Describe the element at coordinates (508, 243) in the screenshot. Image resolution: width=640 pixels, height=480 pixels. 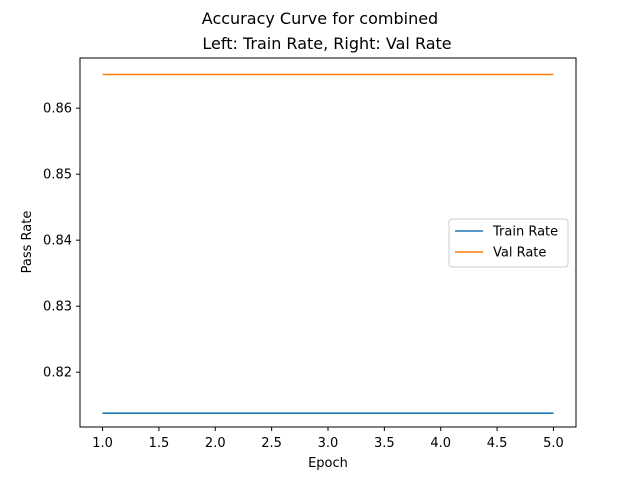
I see `legend: Train Rate Val Rate` at that location.